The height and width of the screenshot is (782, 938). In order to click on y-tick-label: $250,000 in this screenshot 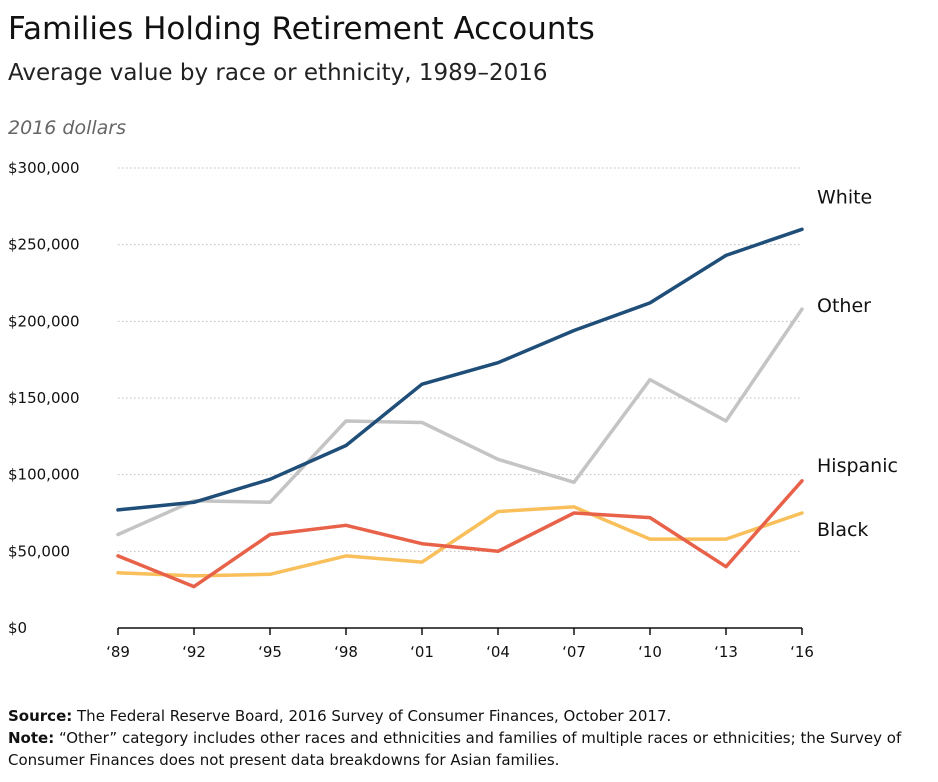, I will do `click(44, 245)`.